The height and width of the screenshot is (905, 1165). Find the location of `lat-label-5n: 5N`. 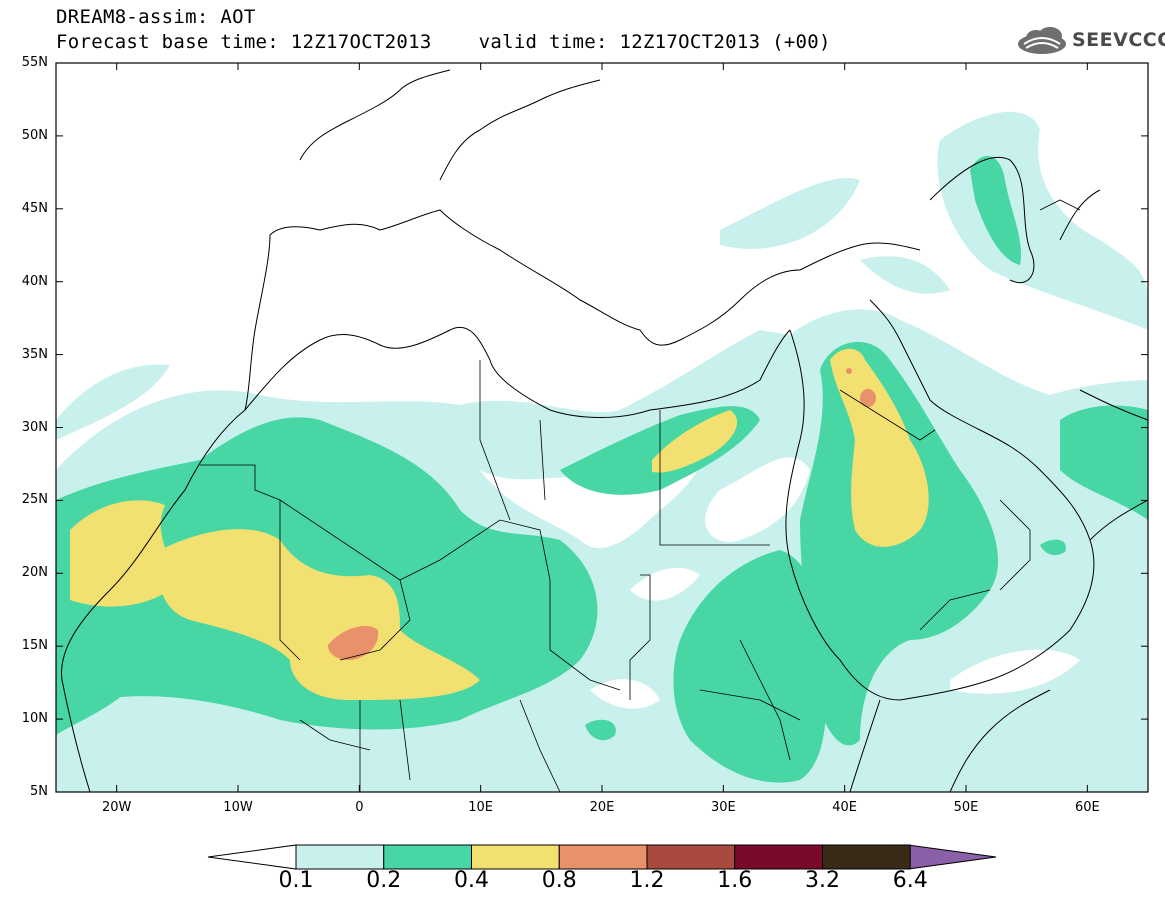

lat-label-5n: 5N is located at coordinates (39, 791).